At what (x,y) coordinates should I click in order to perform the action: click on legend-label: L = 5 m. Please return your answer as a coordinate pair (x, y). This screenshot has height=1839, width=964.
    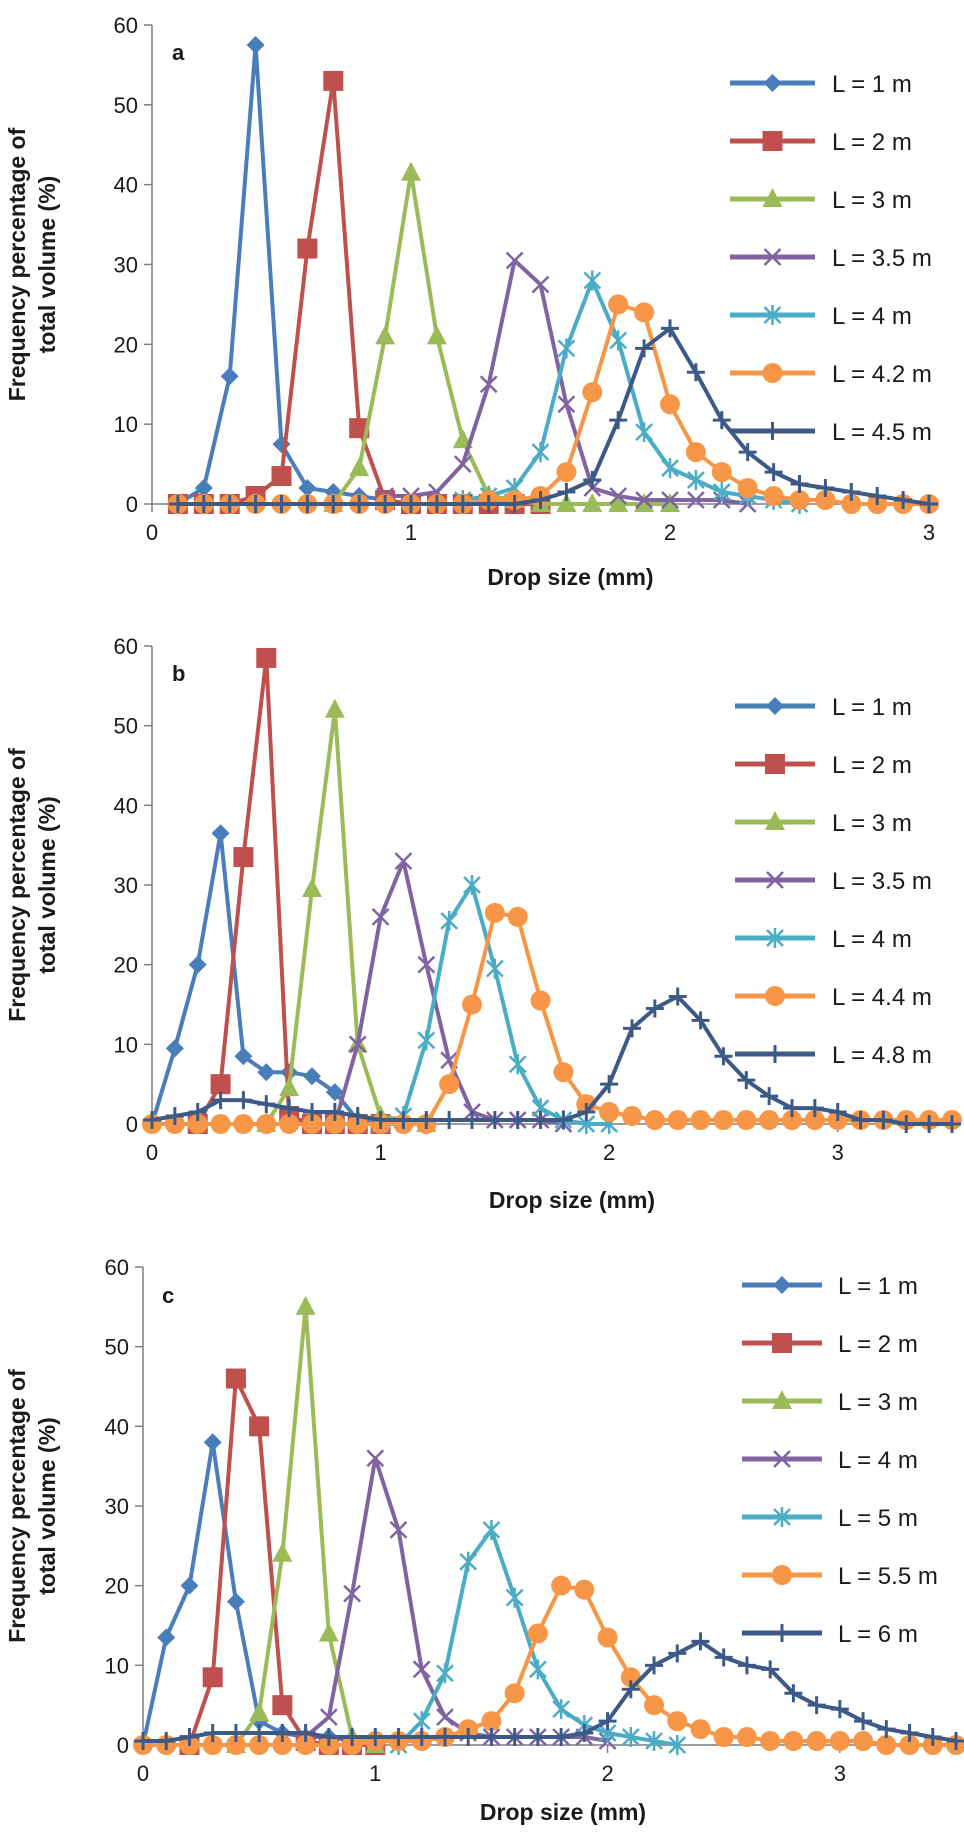
    Looking at the image, I should click on (878, 1518).